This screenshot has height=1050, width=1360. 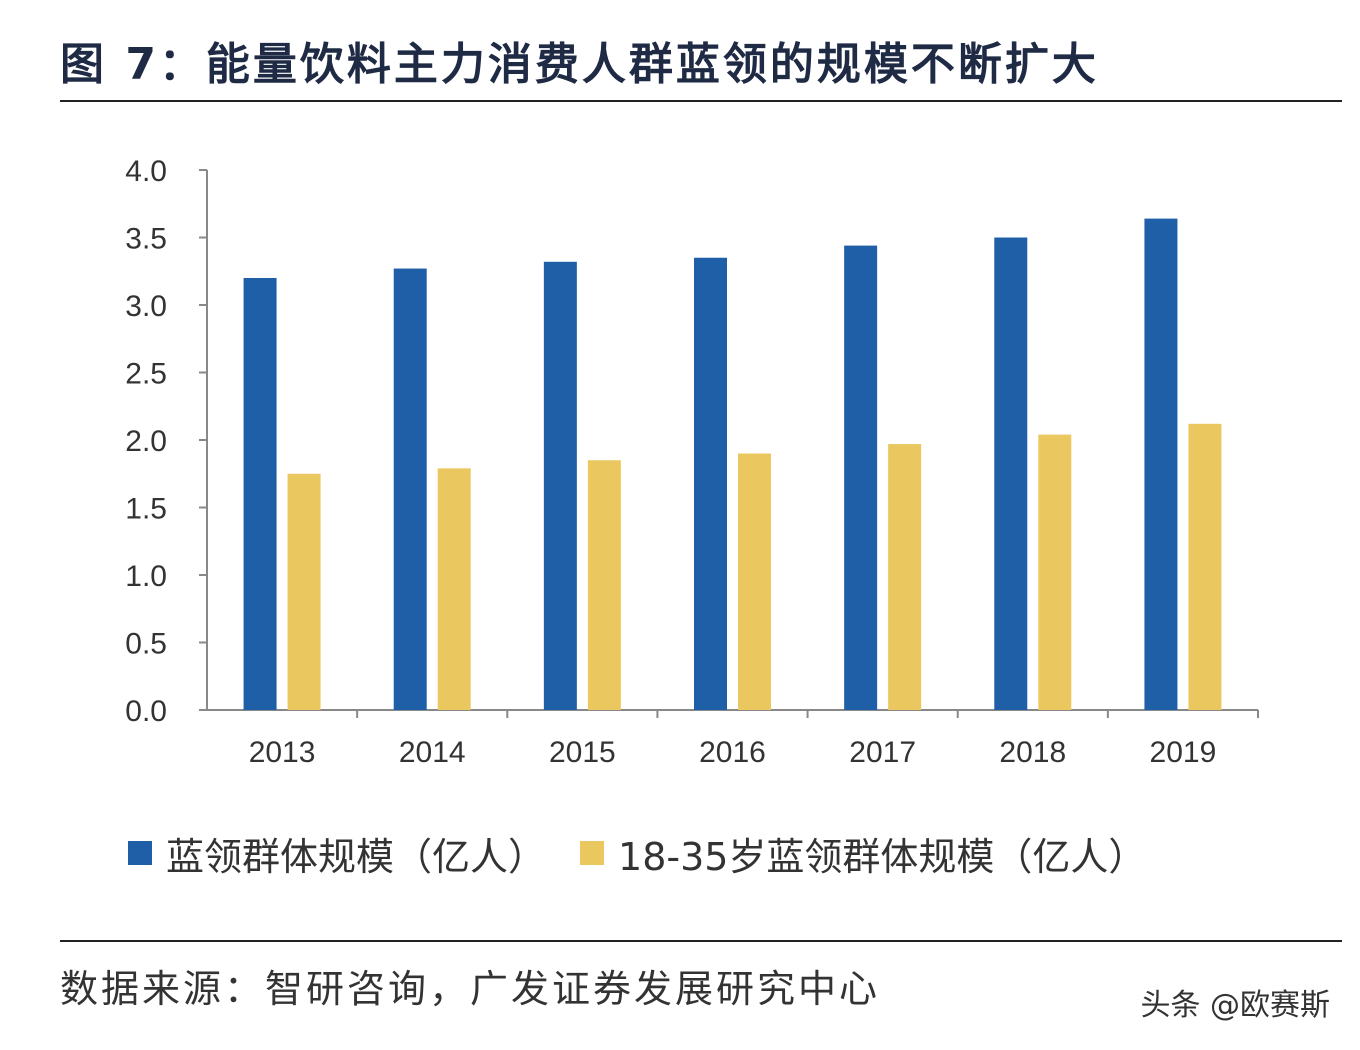 What do you see at coordinates (432, 752) in the screenshot?
I see `x-tick-label: 2014` at bounding box center [432, 752].